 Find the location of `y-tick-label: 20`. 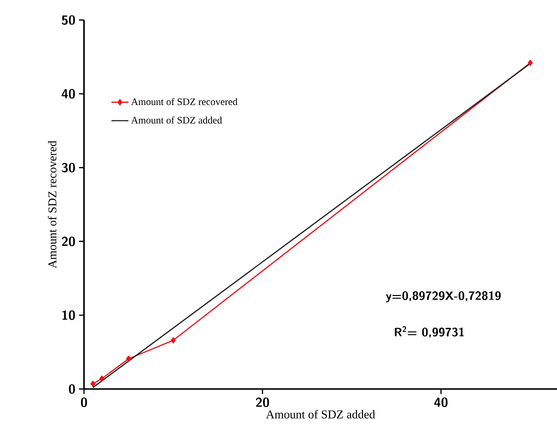

y-tick-label: 20 is located at coordinates (68, 241).